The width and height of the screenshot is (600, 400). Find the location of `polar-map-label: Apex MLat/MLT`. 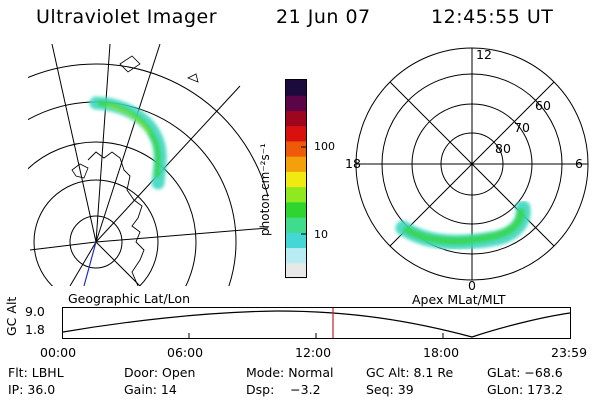

polar-map-label: Apex MLat/MLT is located at coordinates (459, 299).